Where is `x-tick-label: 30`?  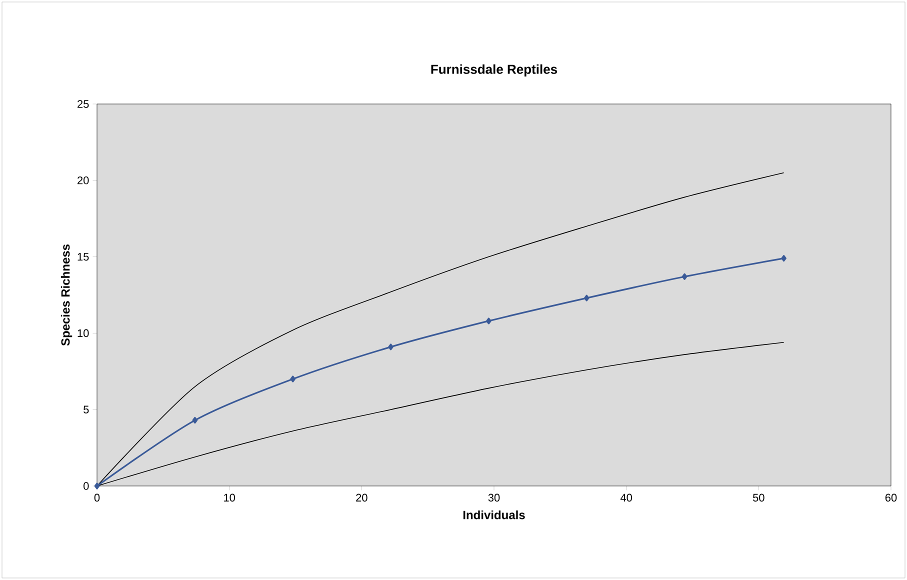
x-tick-label: 30 is located at coordinates (494, 498).